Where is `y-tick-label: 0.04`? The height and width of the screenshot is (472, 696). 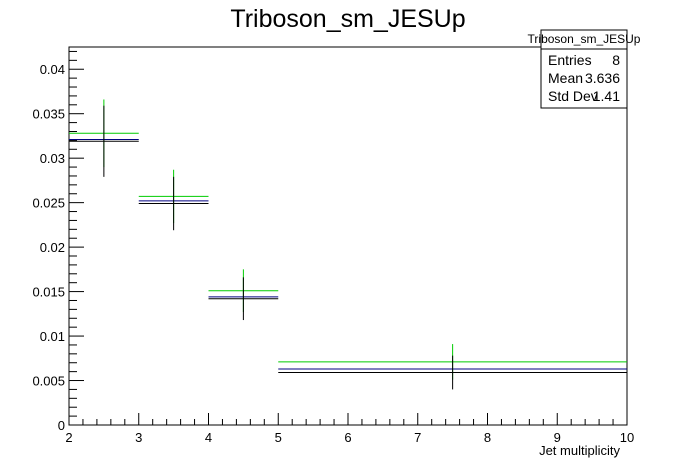
y-tick-label: 0.04 is located at coordinates (52, 69).